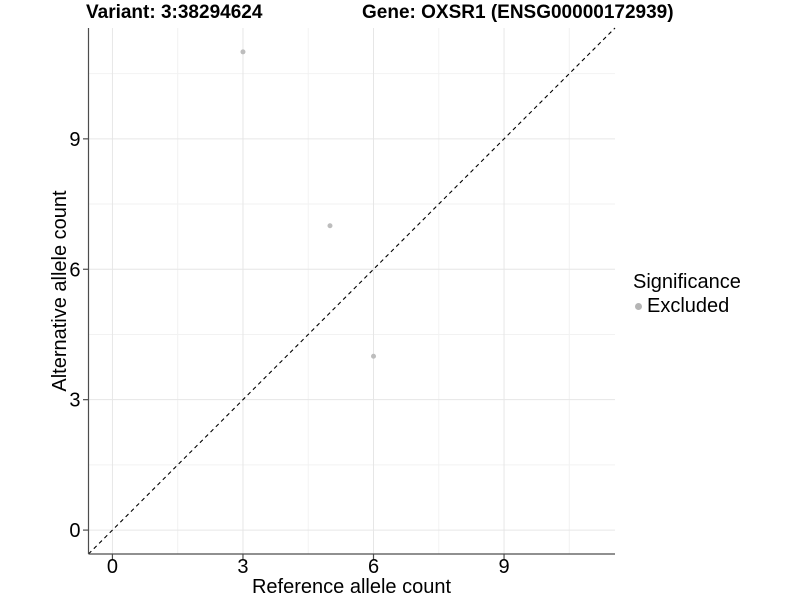  Describe the element at coordinates (74, 401) in the screenshot. I see `y-tick-label: 3` at that location.